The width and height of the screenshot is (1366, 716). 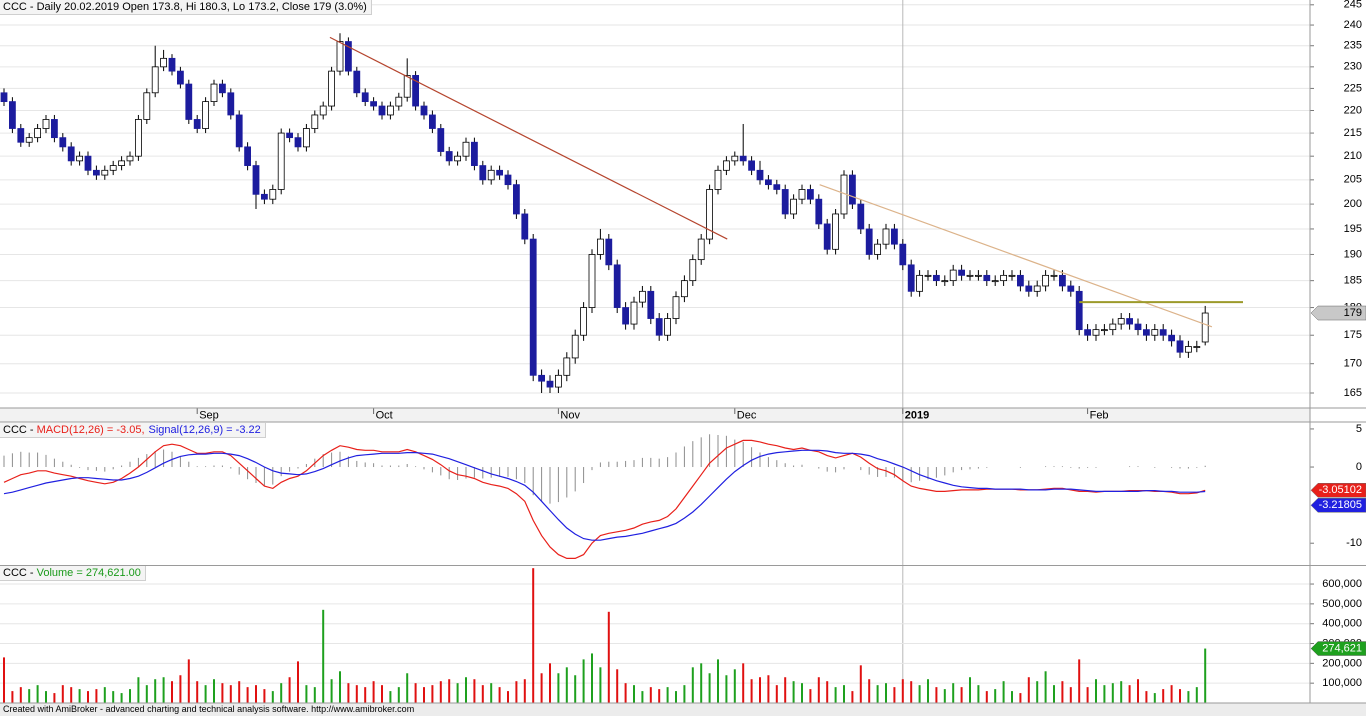 I want to click on series-line, so click(x=604, y=495).